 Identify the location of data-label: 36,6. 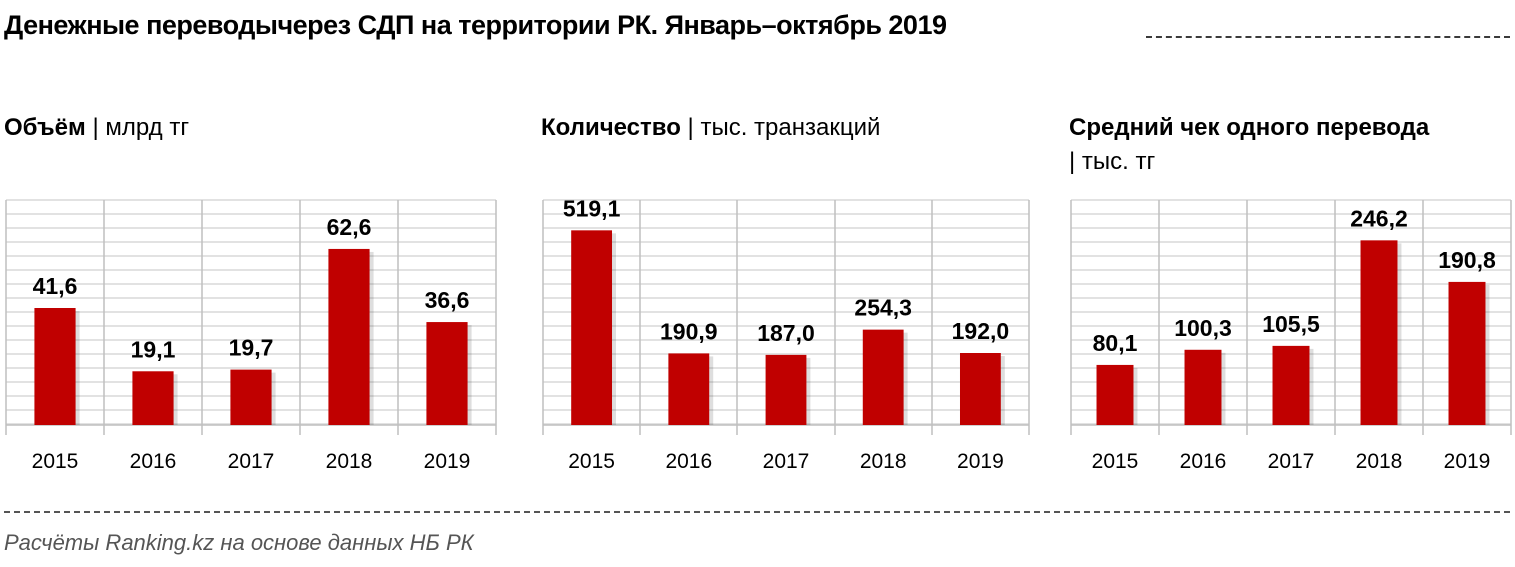
(447, 300).